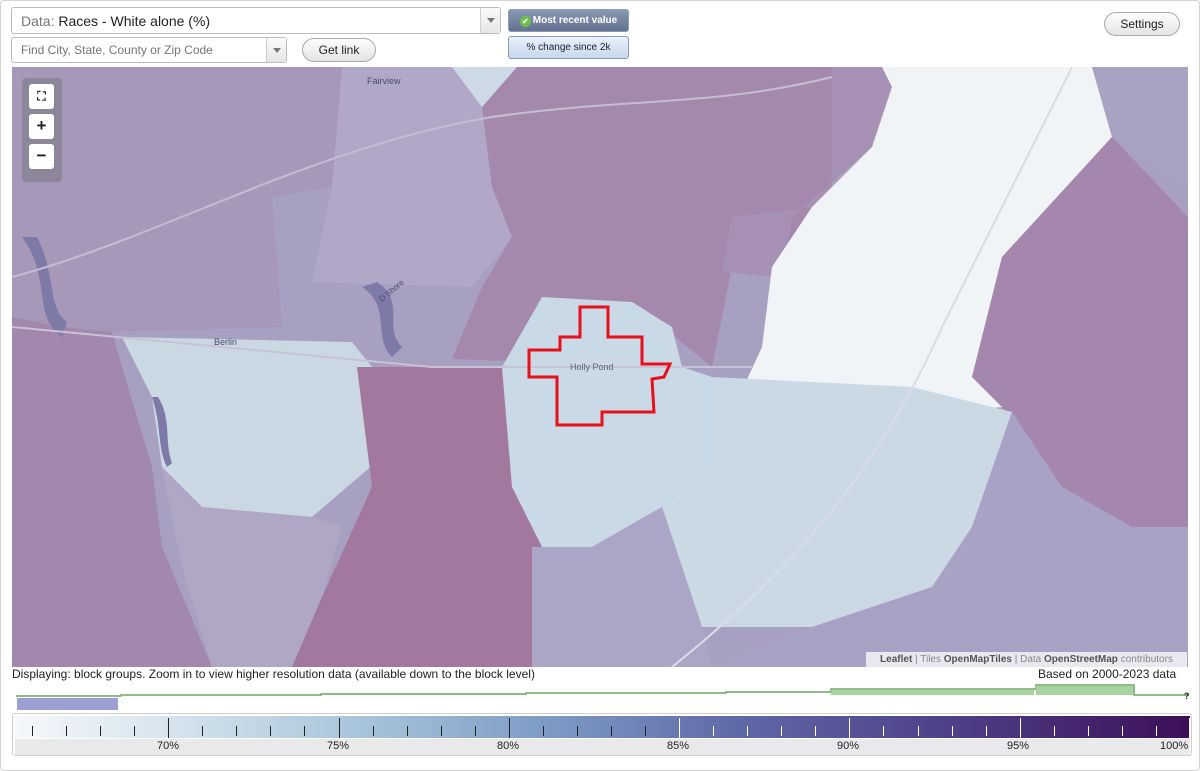 This screenshot has height=771, width=1200. I want to click on attribution-text: | Tiles, so click(928, 659).